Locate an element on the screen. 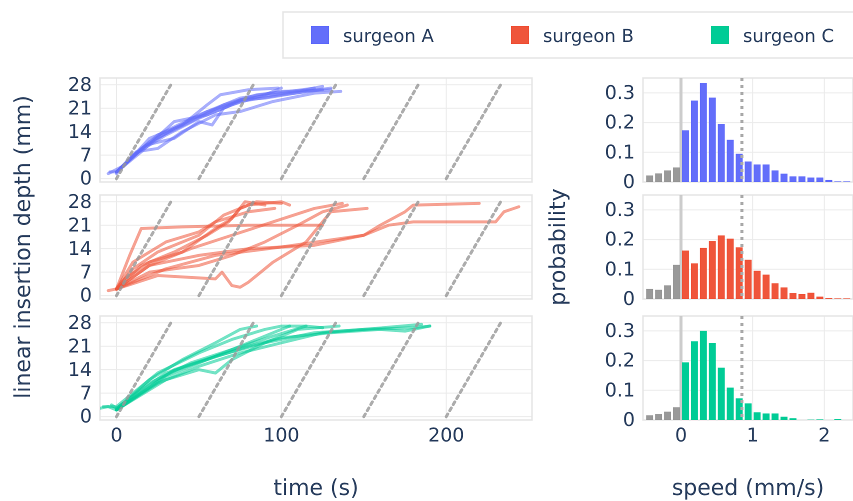 This screenshot has height=501, width=853. x-tick-label: 100 is located at coordinates (281, 435).